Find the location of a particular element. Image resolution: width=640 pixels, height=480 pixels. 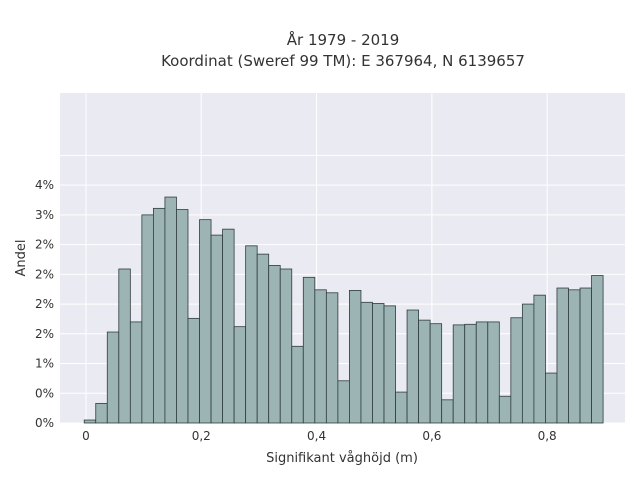

x-tick-label: 0,4 is located at coordinates (316, 436).